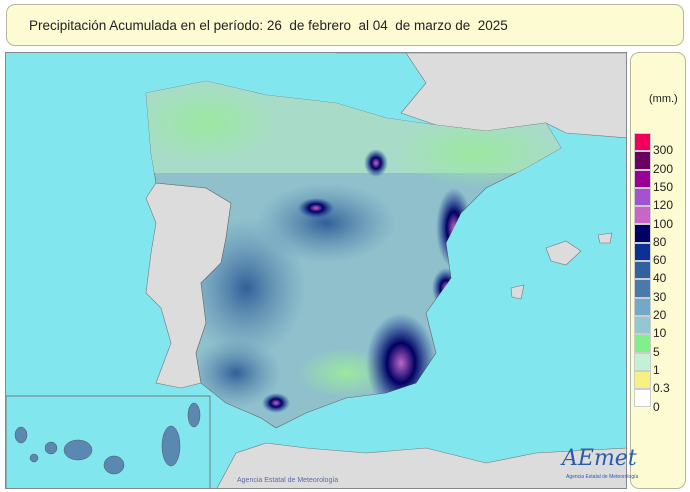  I want to click on legend-label: 40, so click(660, 278).